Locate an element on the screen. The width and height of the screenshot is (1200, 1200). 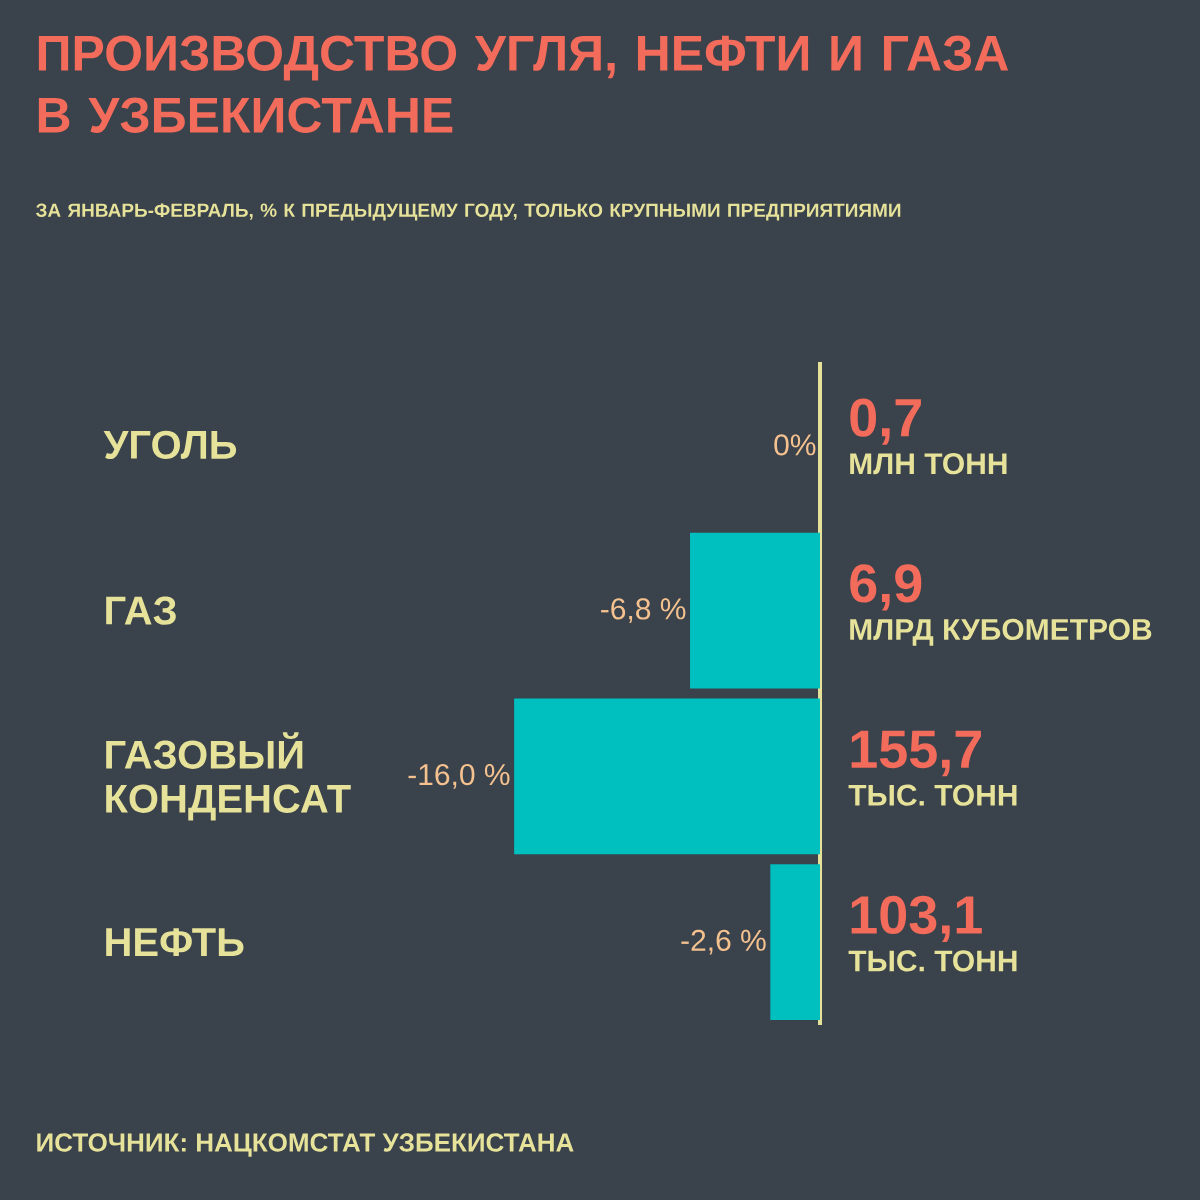
text: 6,9 is located at coordinates (886, 587).